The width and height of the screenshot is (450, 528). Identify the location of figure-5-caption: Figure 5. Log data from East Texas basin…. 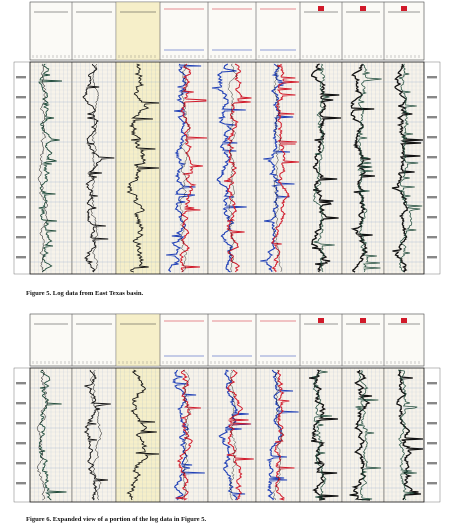
(85, 293).